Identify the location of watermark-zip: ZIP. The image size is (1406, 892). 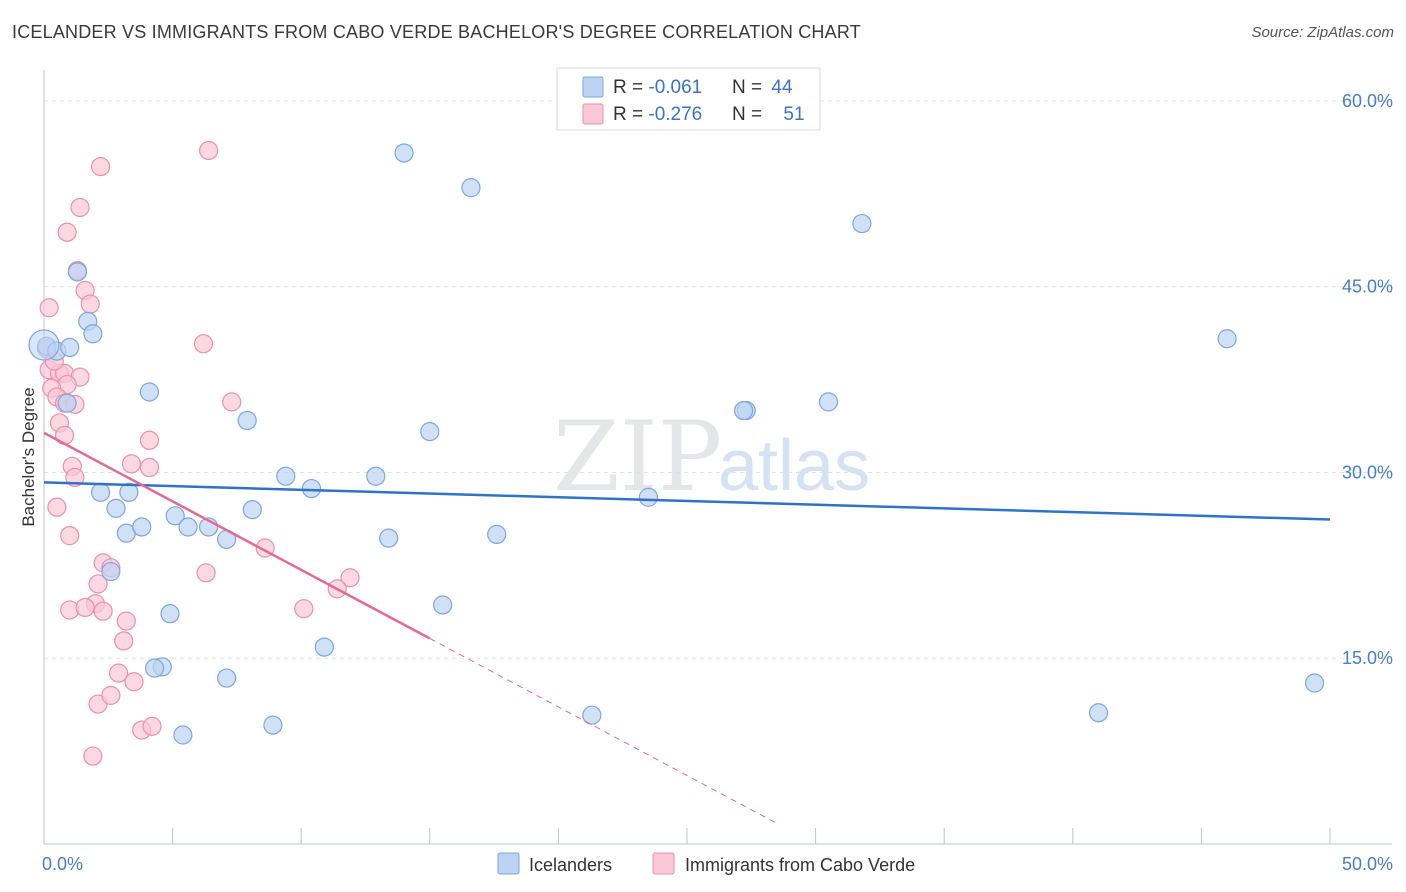
(637, 457).